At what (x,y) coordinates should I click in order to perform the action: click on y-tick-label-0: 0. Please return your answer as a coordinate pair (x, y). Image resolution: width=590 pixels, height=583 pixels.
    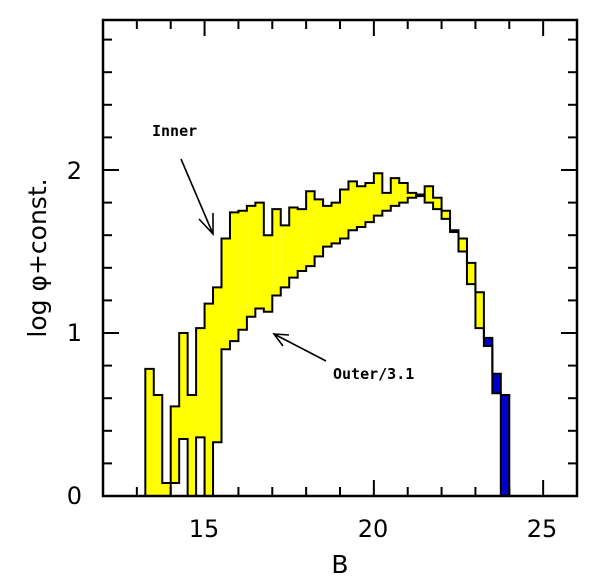
    Looking at the image, I should click on (74, 496).